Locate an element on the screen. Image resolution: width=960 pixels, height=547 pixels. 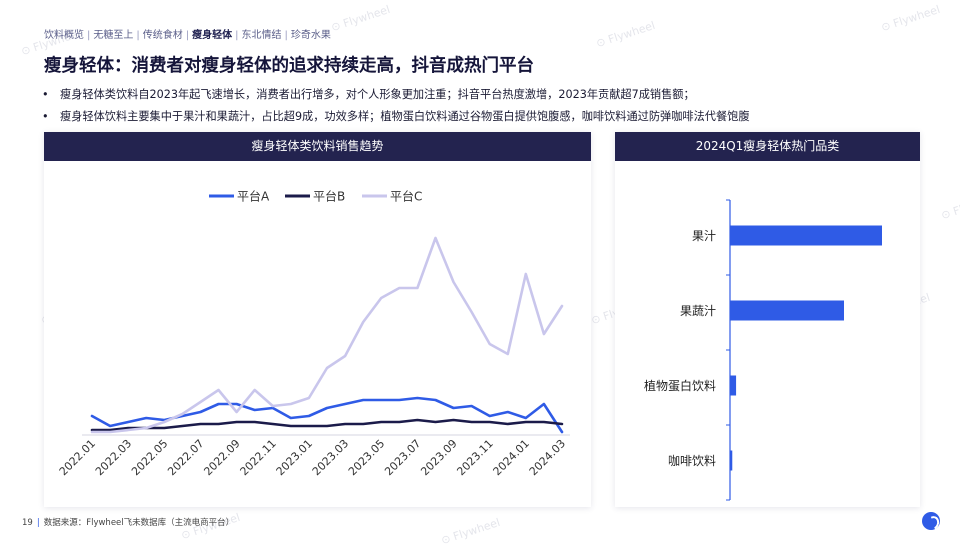
bar-果汁 is located at coordinates (806, 235).